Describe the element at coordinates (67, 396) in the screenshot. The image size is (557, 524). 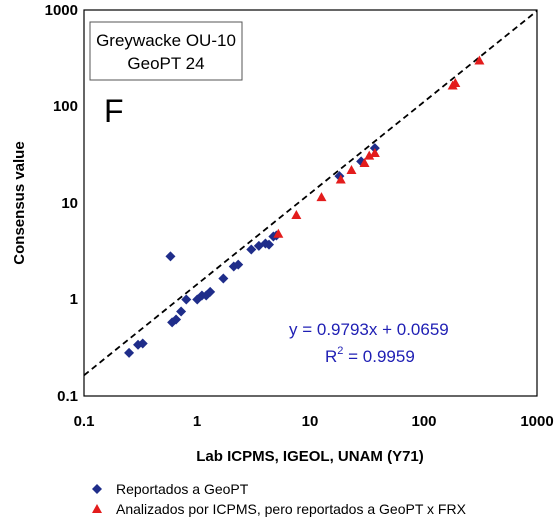
I see `y-tick-label: 0.1` at that location.